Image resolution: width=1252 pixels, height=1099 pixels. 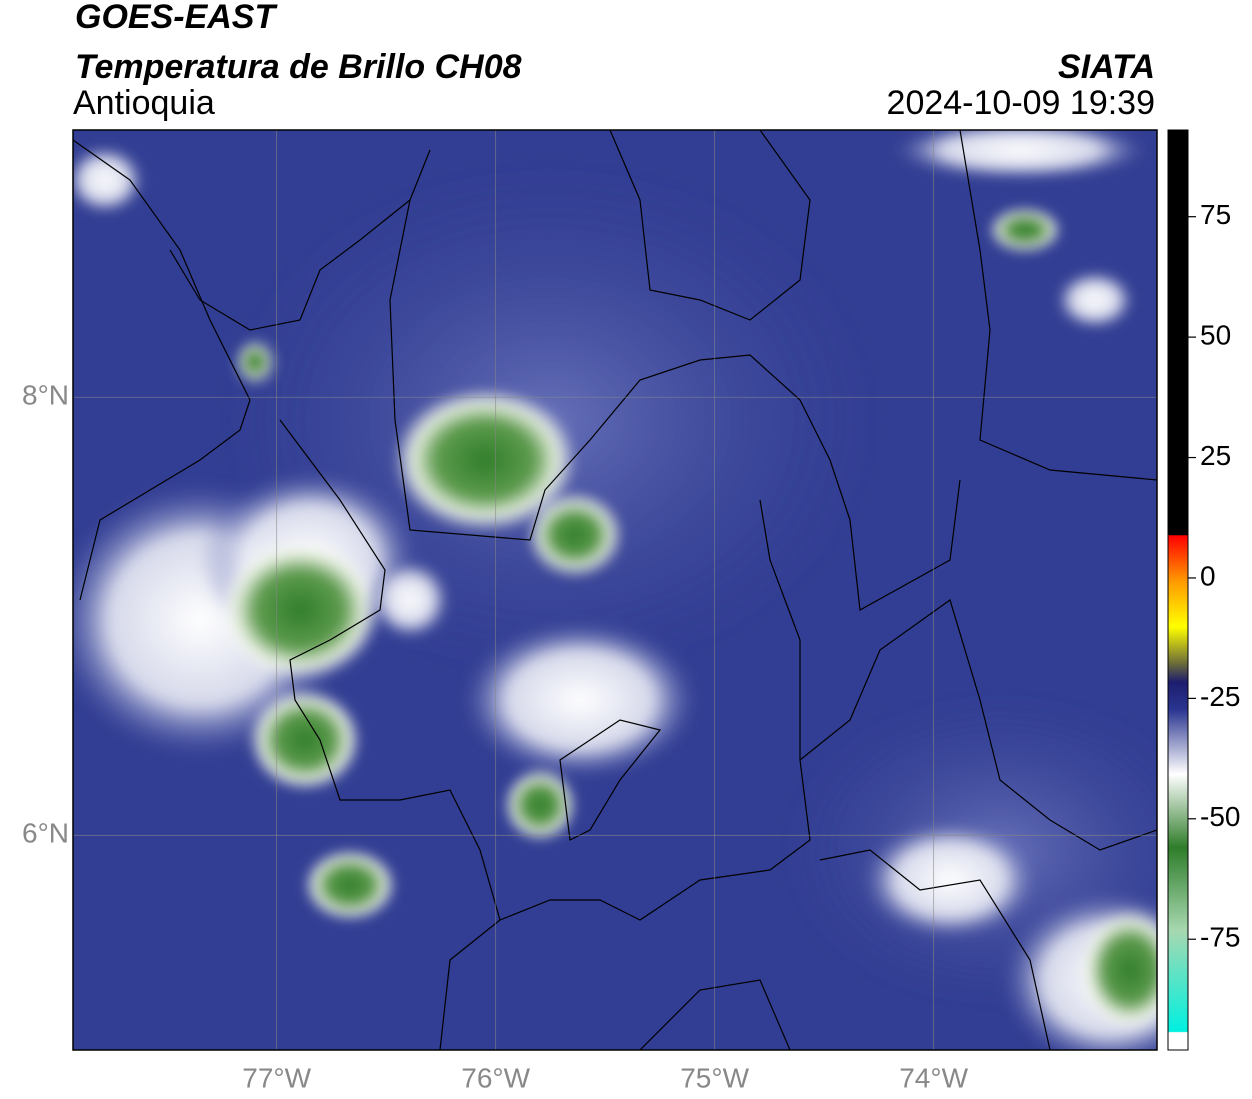 What do you see at coordinates (1106, 67) in the screenshot?
I see `source: SIATA` at bounding box center [1106, 67].